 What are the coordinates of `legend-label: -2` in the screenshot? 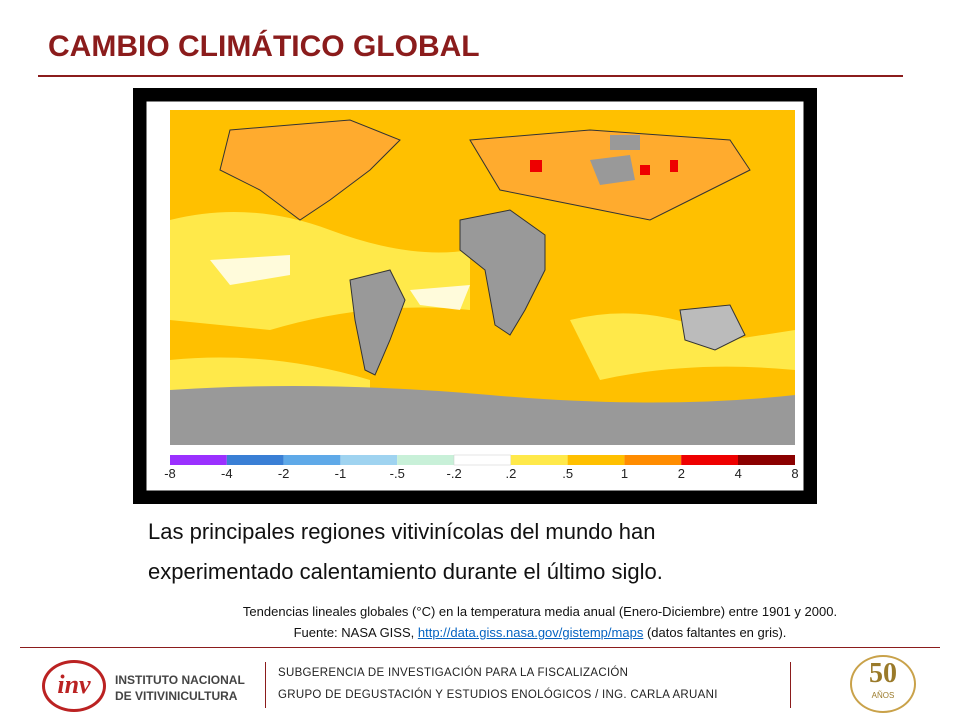 It's located at (284, 473).